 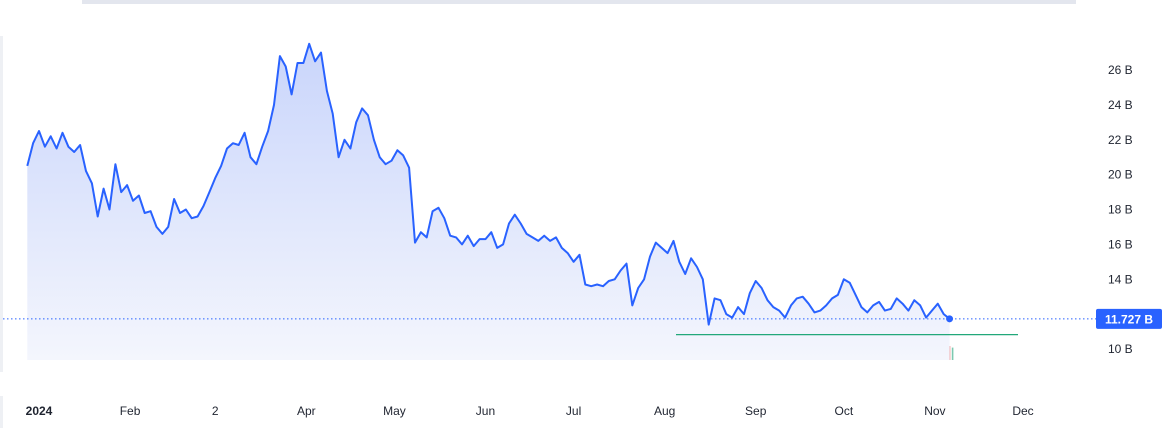 What do you see at coordinates (756, 411) in the screenshot?
I see `x-tick-label: Sep` at bounding box center [756, 411].